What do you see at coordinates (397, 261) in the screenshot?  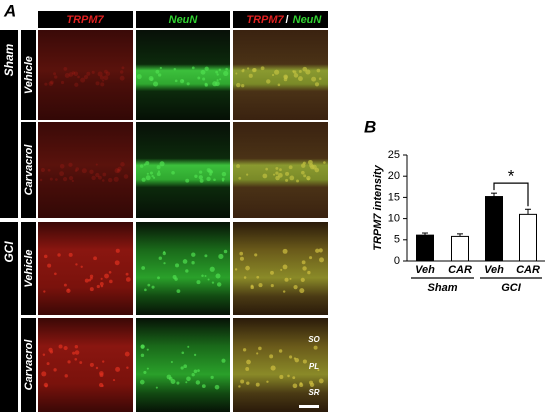 I see `y-tick-label: 0` at bounding box center [397, 261].